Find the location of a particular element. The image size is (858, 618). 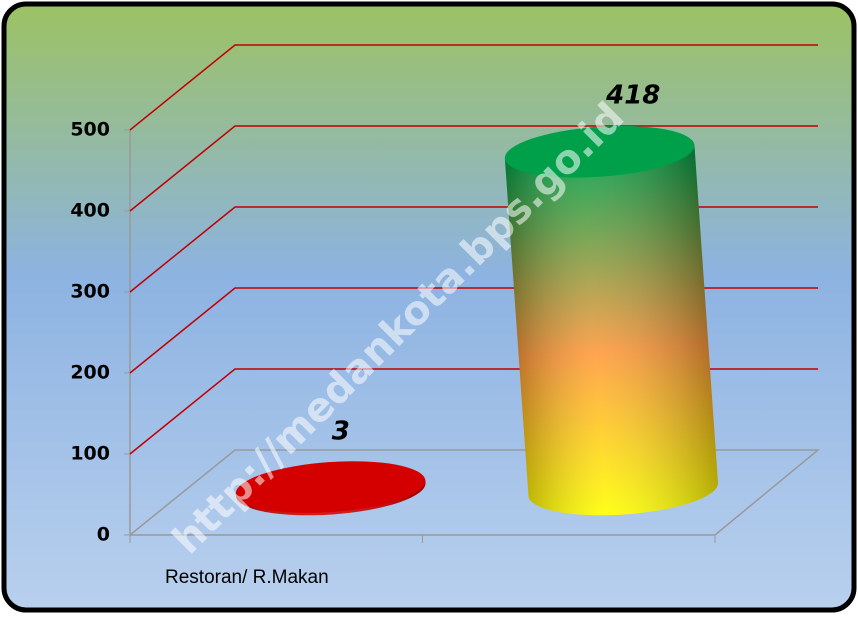

value-label: 418 is located at coordinates (632, 95).